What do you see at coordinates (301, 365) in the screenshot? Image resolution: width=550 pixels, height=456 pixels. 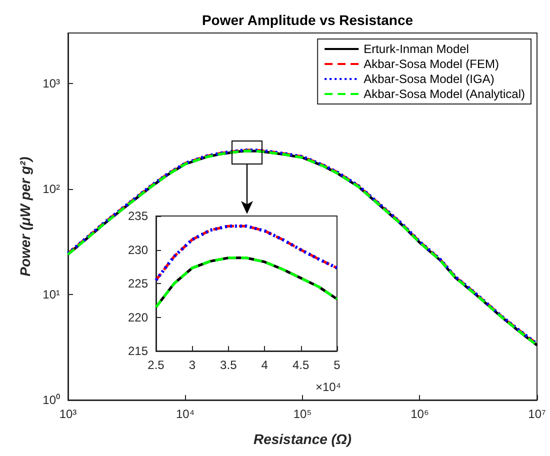 I see `x-tick-label: 4.5` at bounding box center [301, 365].